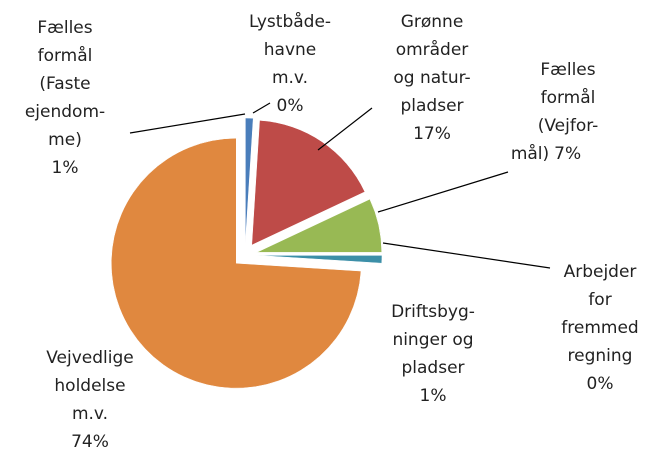 The image size is (659, 461). Describe the element at coordinates (290, 63) in the screenshot. I see `data-label: Lystbåde-havne m.v. 0%` at that location.